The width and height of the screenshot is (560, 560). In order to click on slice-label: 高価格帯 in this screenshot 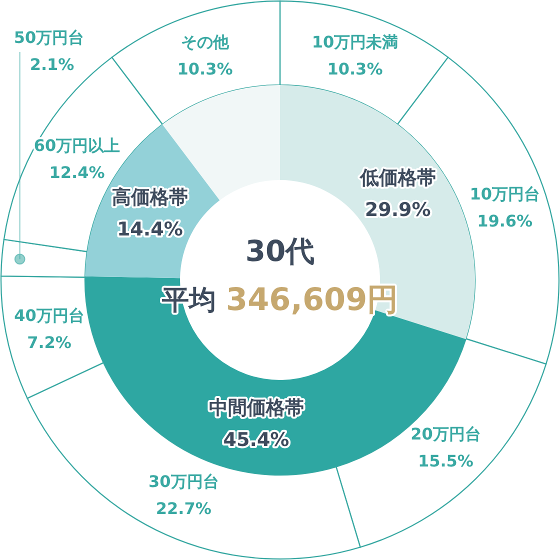, I will do `click(150, 197)`.